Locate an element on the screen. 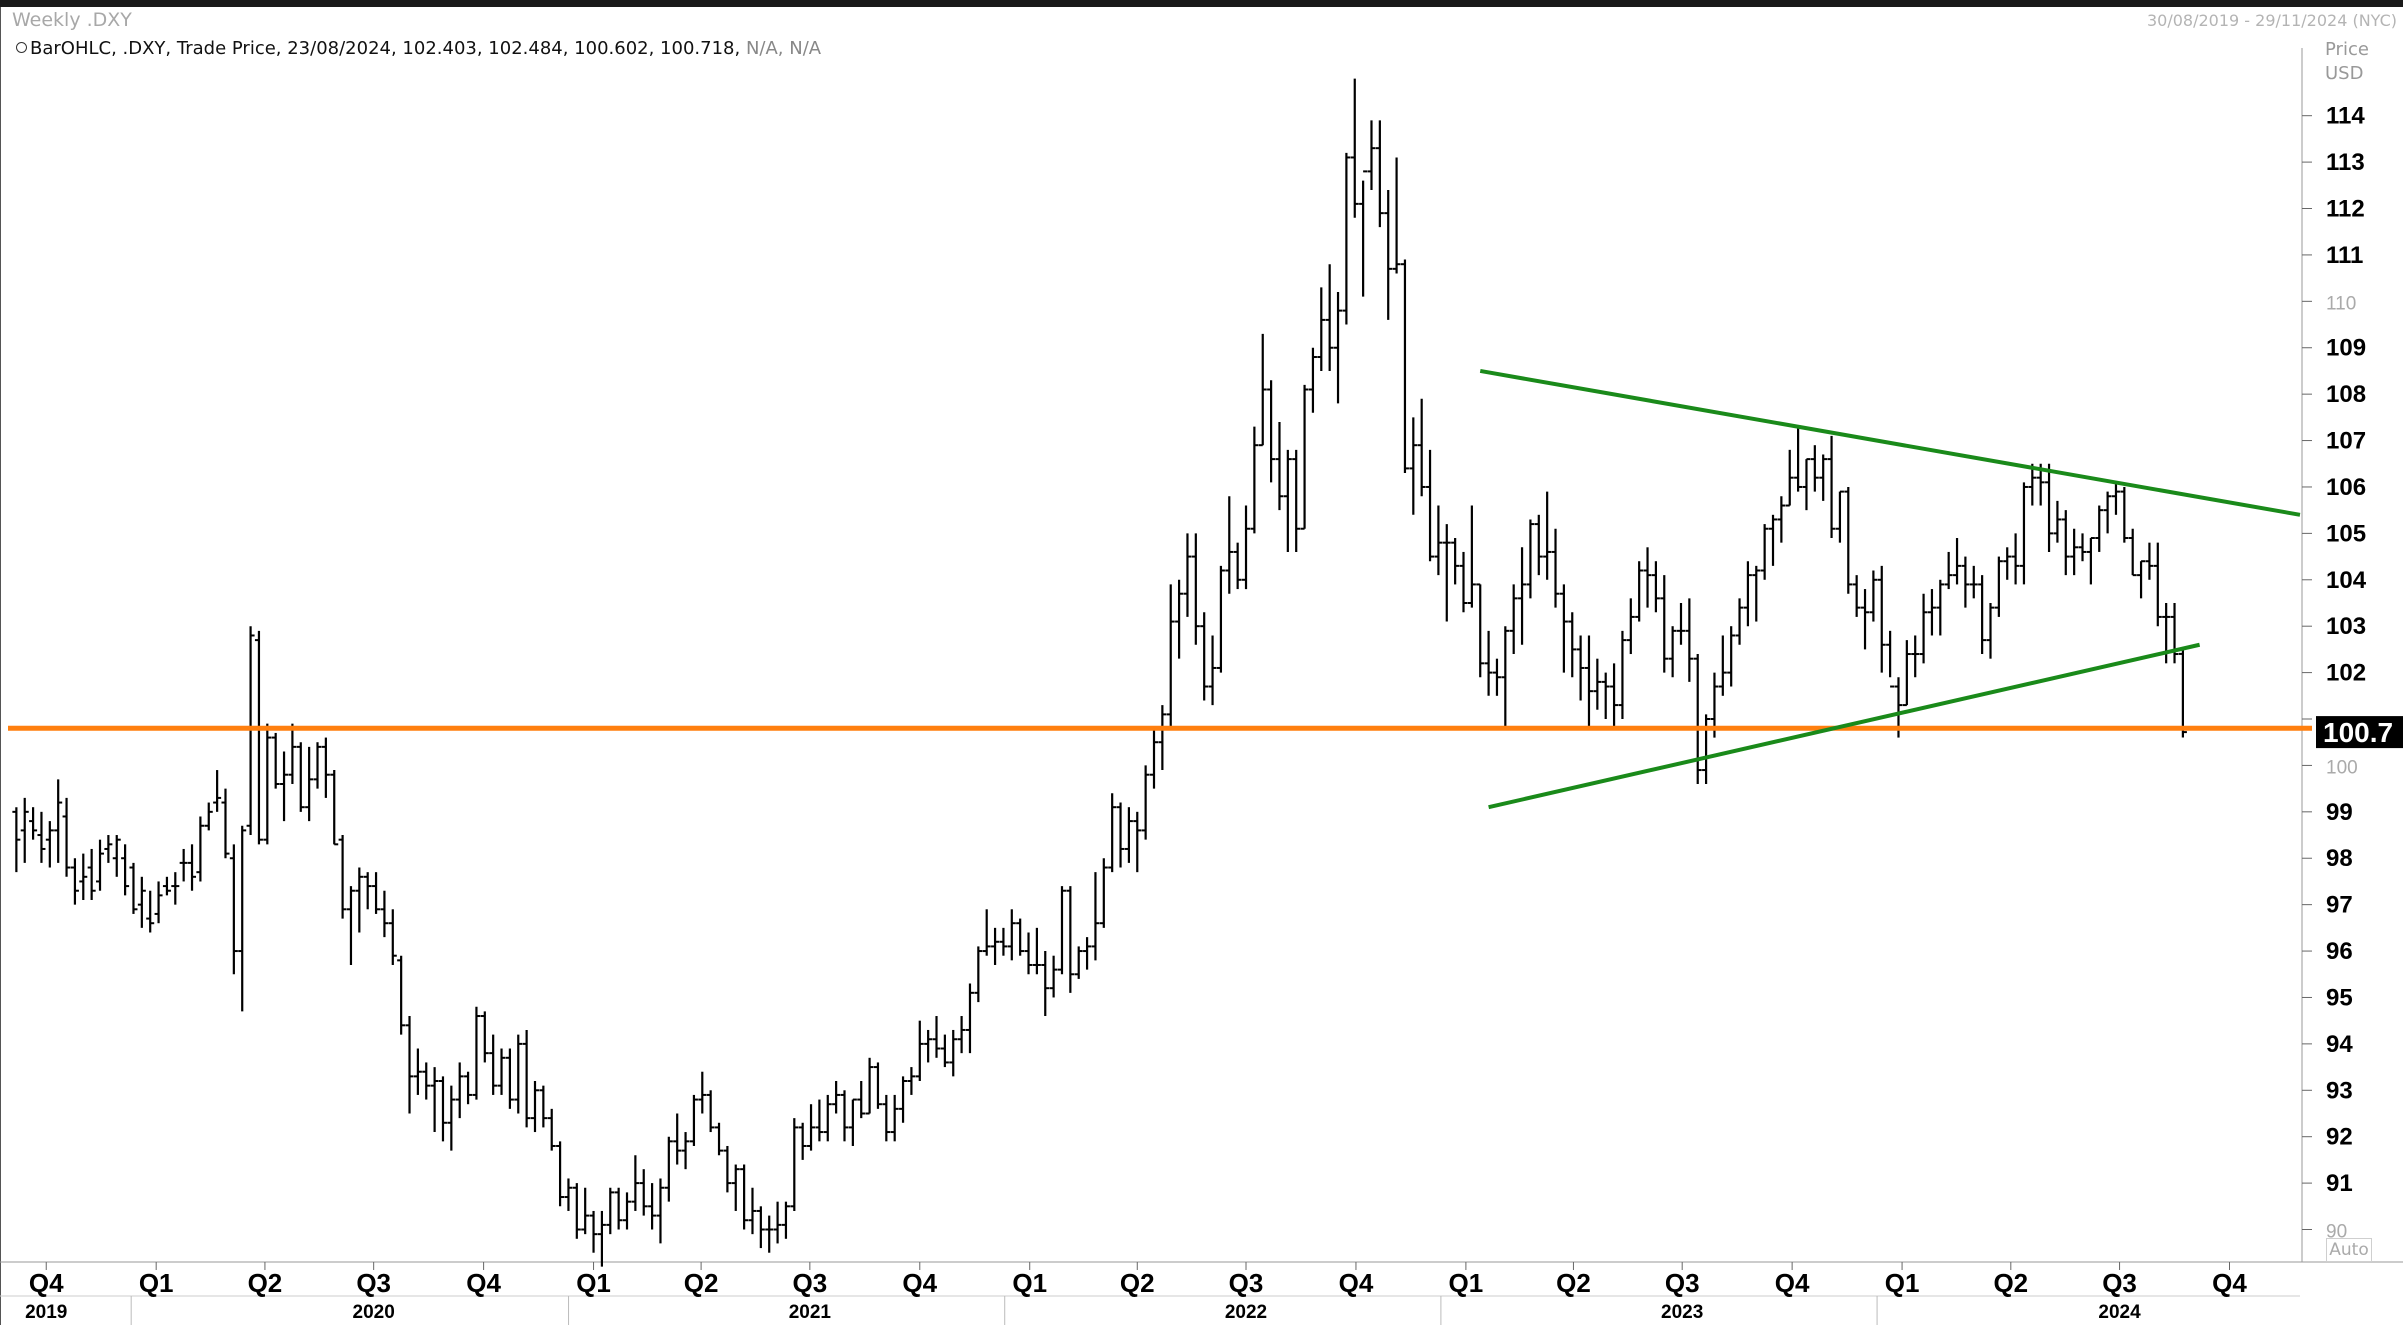 This screenshot has height=1325, width=2403. price-tick-label: 94 is located at coordinates (2339, 1044).